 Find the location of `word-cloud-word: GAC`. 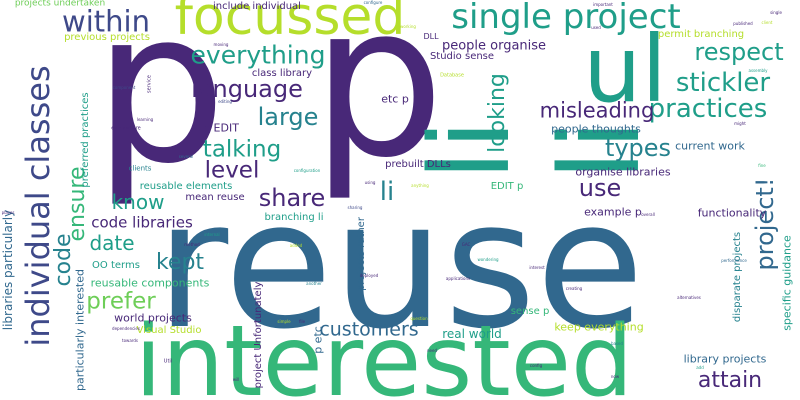

word-cloud-word: GAC is located at coordinates (466, 244).